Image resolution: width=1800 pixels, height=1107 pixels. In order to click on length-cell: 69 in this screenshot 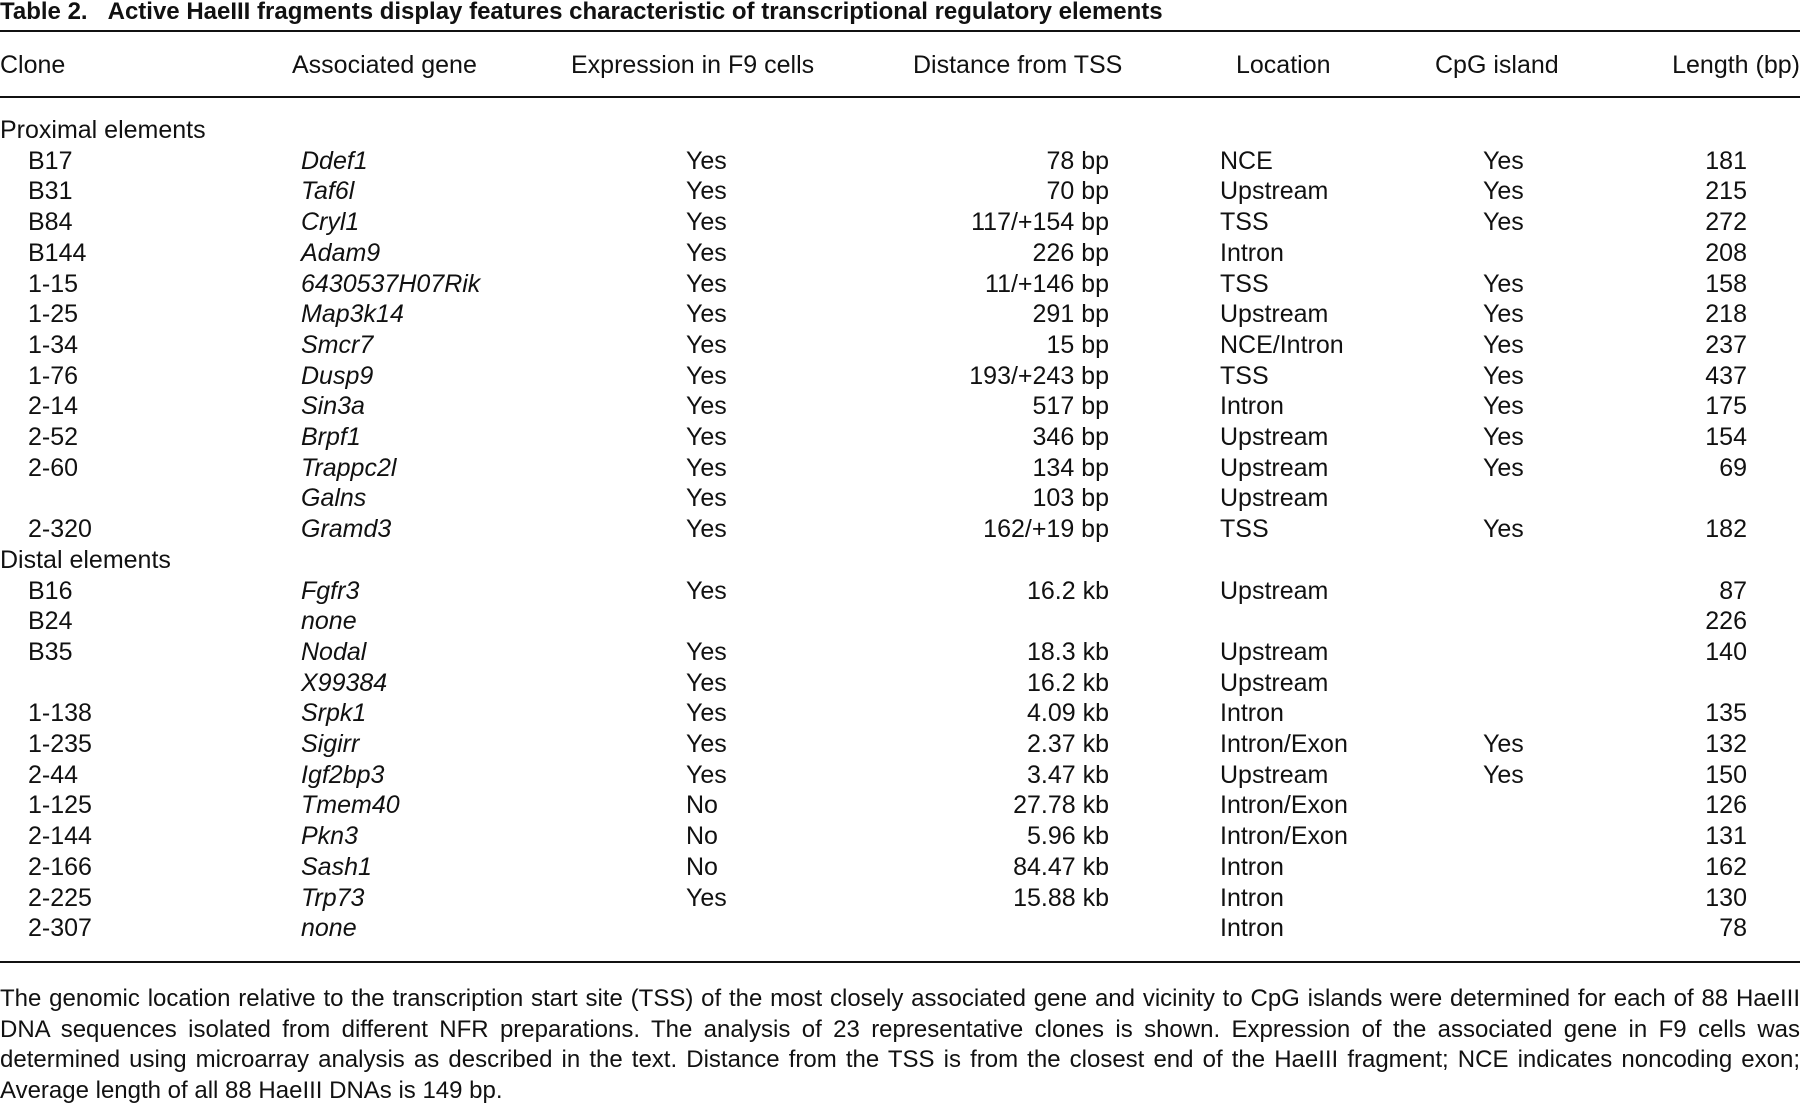, I will do `click(1733, 467)`.